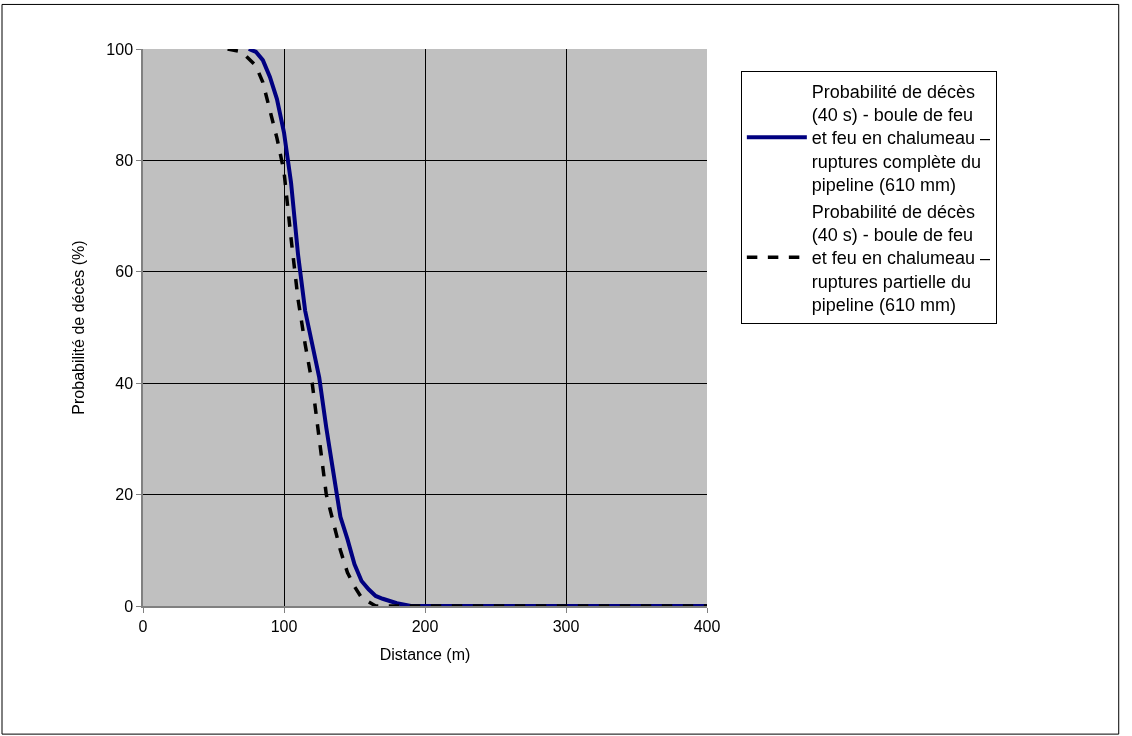 This screenshot has height=736, width=1132. What do you see at coordinates (566, 626) in the screenshot?
I see `x-tick-label: 300` at bounding box center [566, 626].